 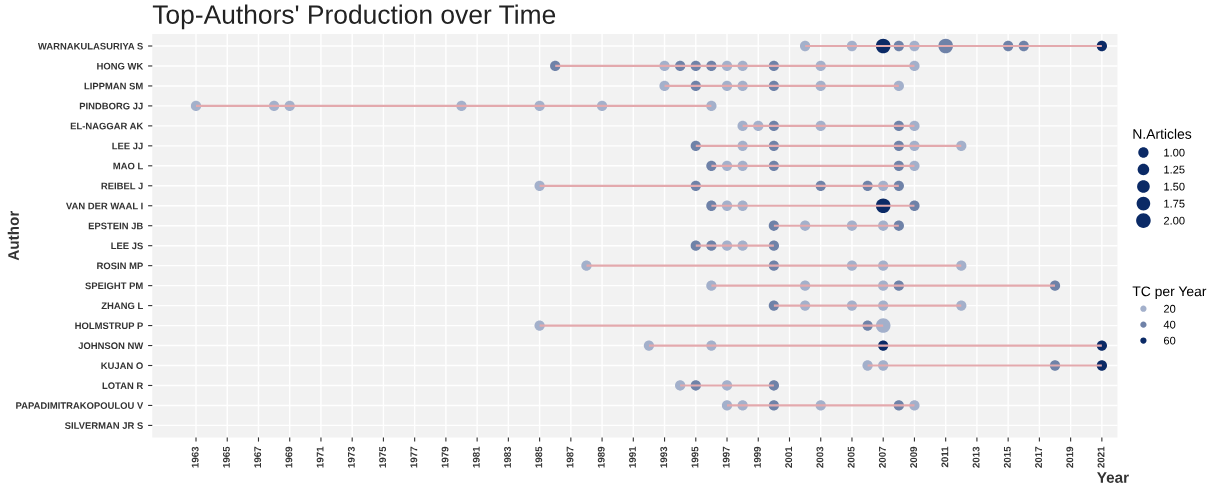 I want to click on y-tick-label: ZHANG L, so click(x=122, y=306).